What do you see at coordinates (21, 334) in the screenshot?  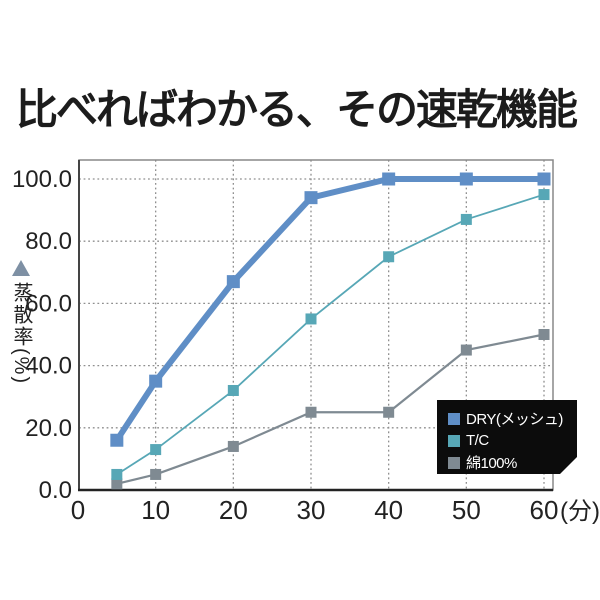 I see `y-axis-title-text: 蒸散率(%)` at bounding box center [21, 334].